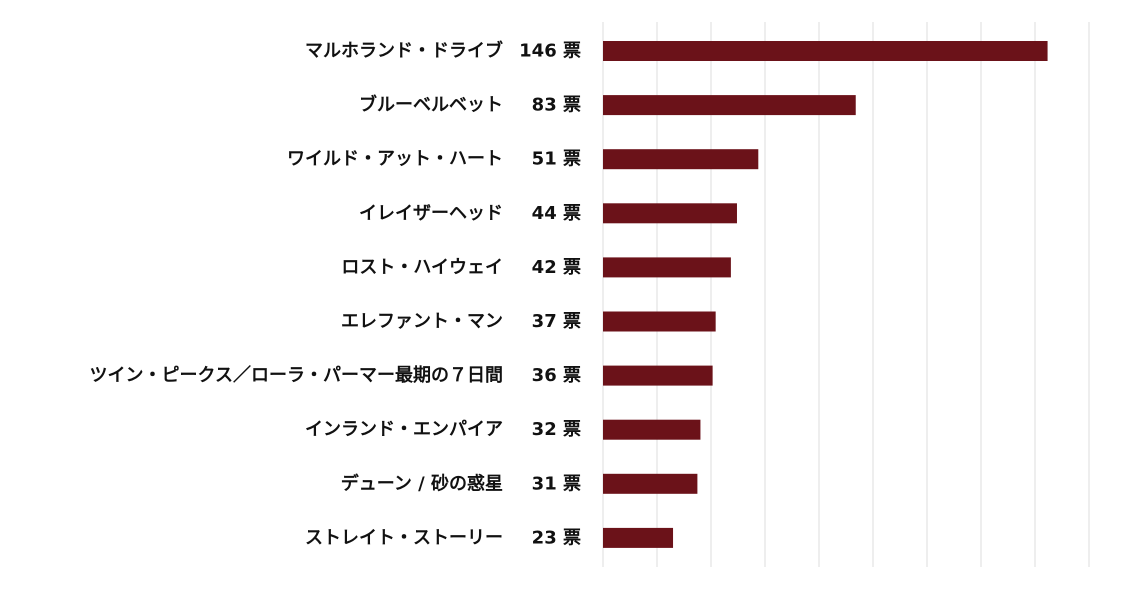 The image size is (1126, 606). What do you see at coordinates (556, 483) in the screenshot?
I see `value-label: 31 票` at bounding box center [556, 483].